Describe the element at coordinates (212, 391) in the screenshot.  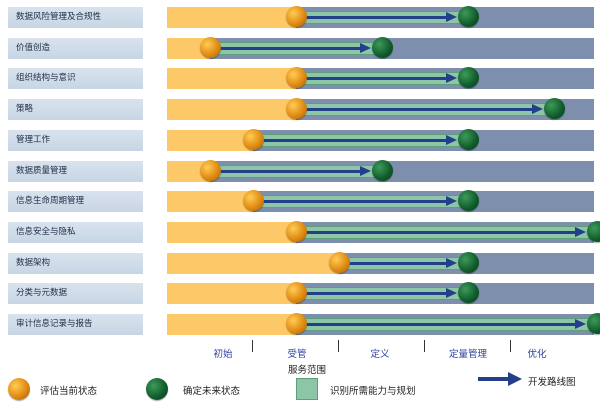
I see `legend-future-label: 确定未来状态` at that location.